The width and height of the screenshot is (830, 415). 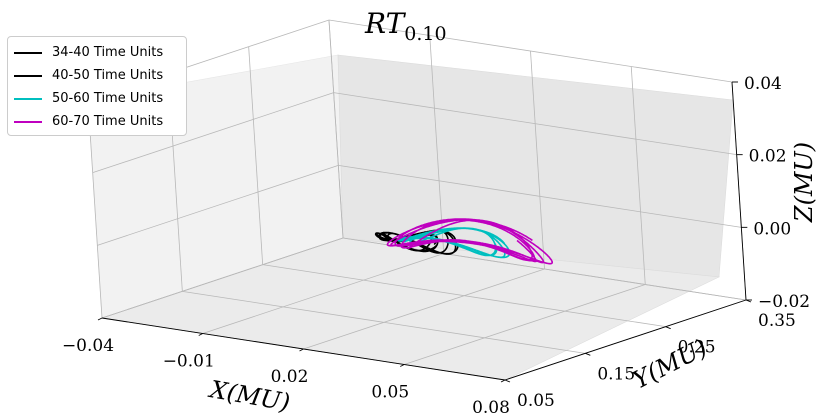 I want to click on y-tick-label: 0.15, so click(x=616, y=374).